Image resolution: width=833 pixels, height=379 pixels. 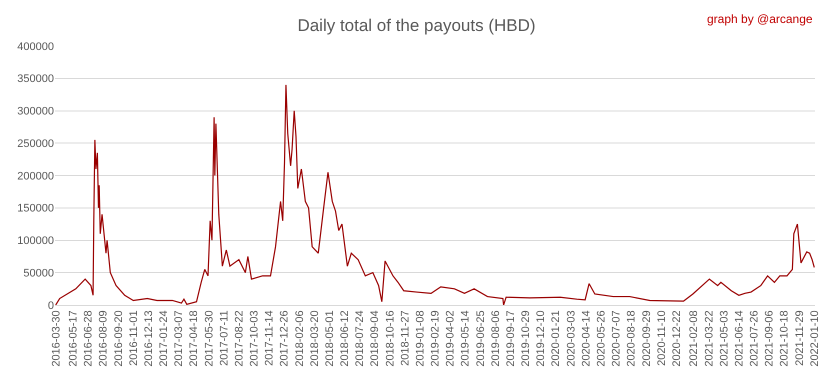 I want to click on x-tick-label: 2019-08-06, so click(x=496, y=338).